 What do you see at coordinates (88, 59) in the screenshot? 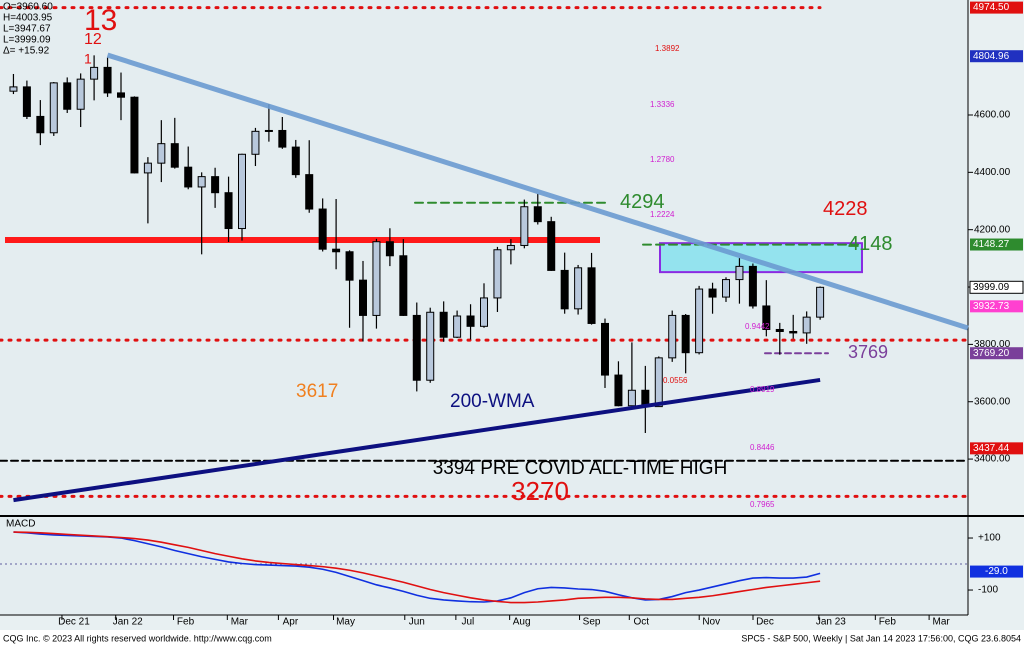
I see `count-label: 1` at bounding box center [88, 59].